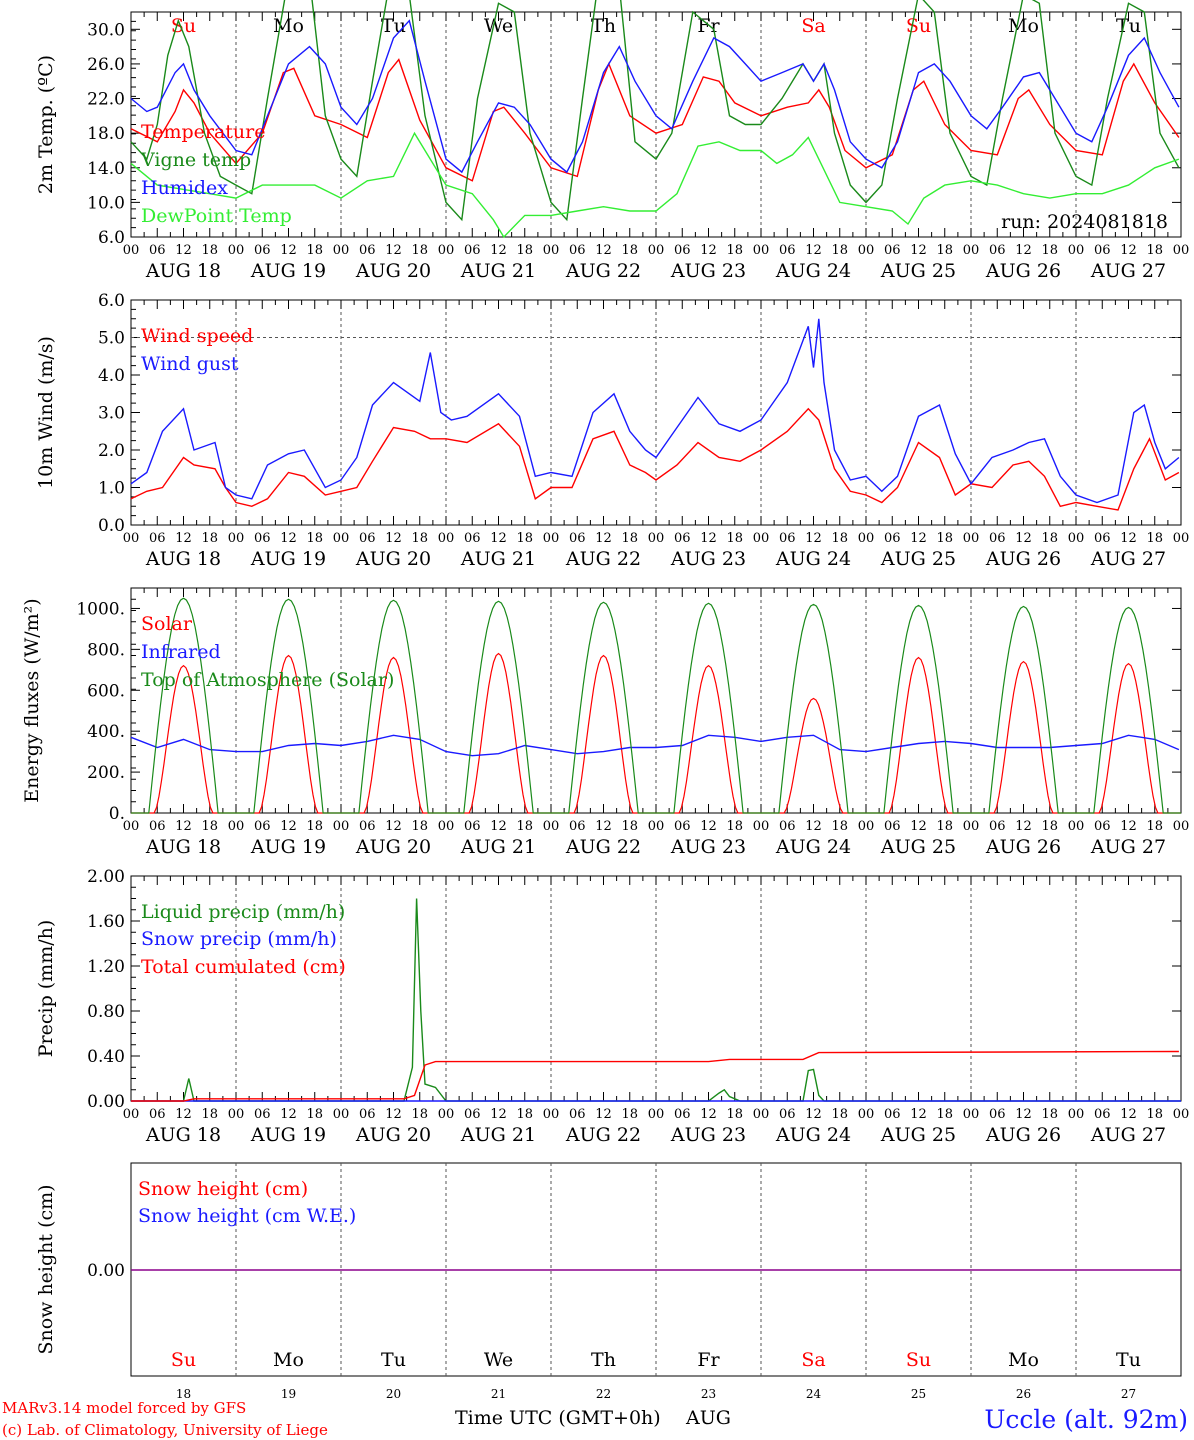  Describe the element at coordinates (106, 922) in the screenshot. I see `y-tick-label: 1.60` at that location.